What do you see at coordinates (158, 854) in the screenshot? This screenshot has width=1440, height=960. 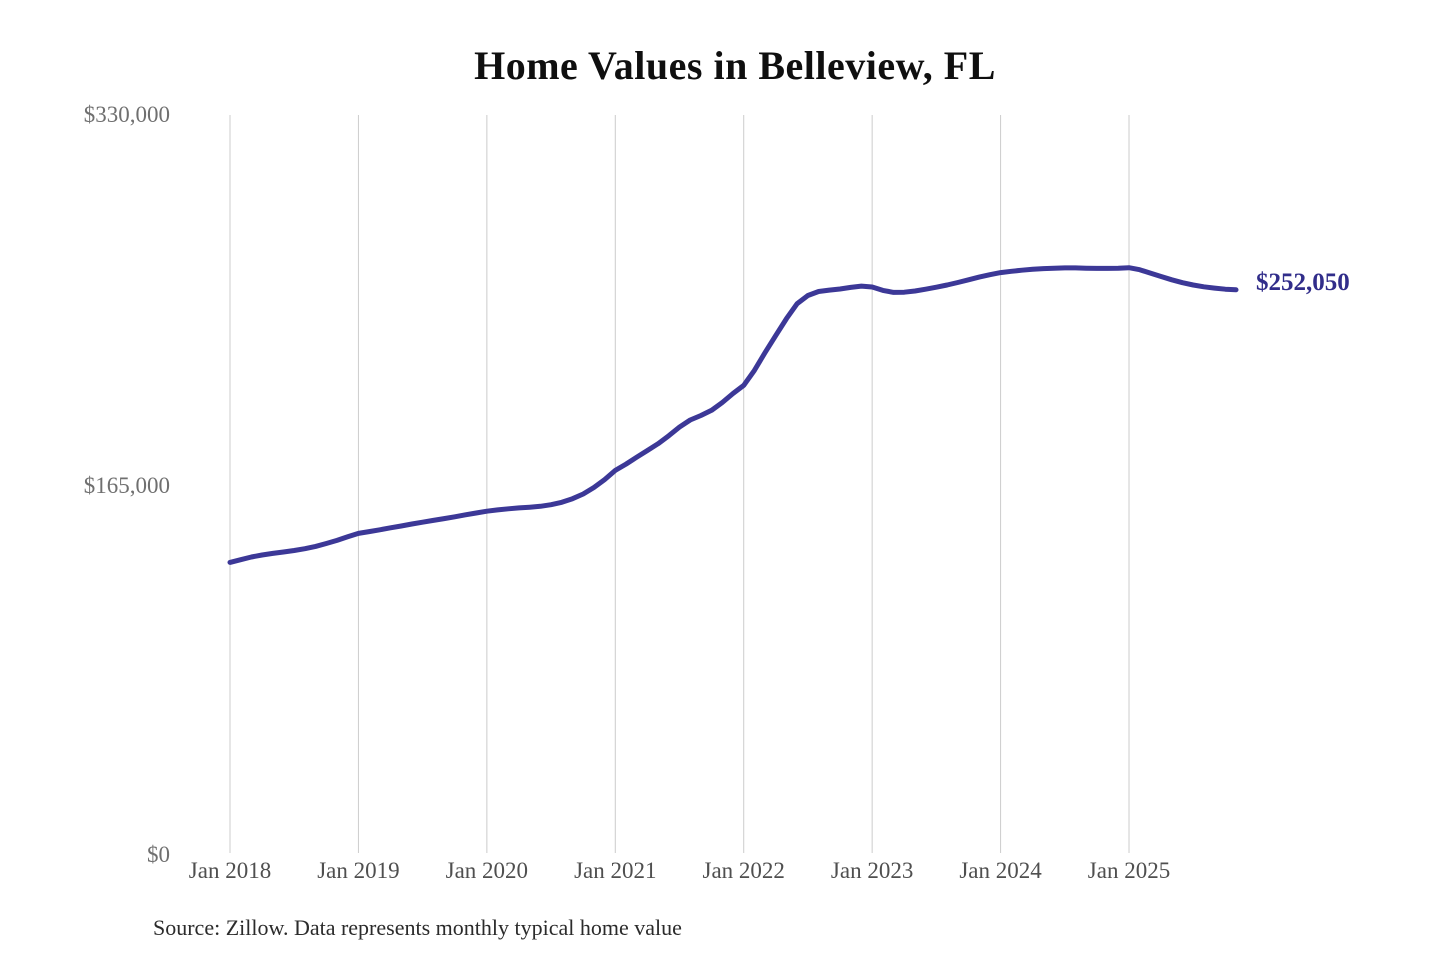 I see `y-axis-label-0: $0` at bounding box center [158, 854].